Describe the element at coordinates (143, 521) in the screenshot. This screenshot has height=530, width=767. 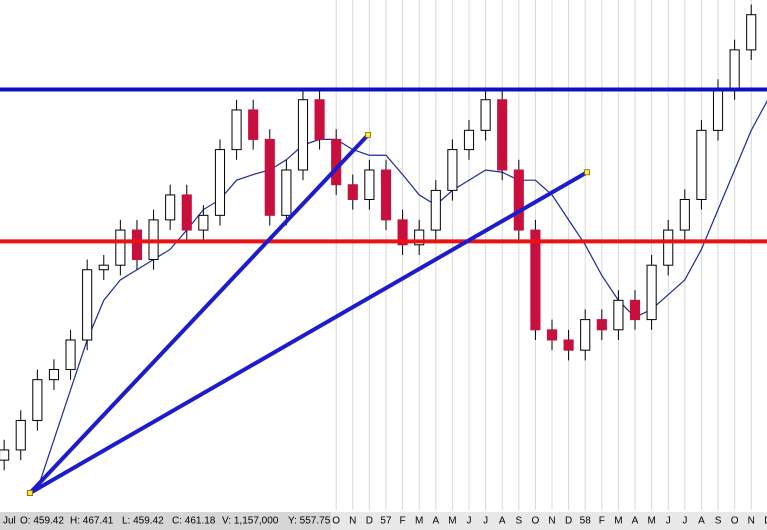
I see `status-low: L: 459.42` at that location.